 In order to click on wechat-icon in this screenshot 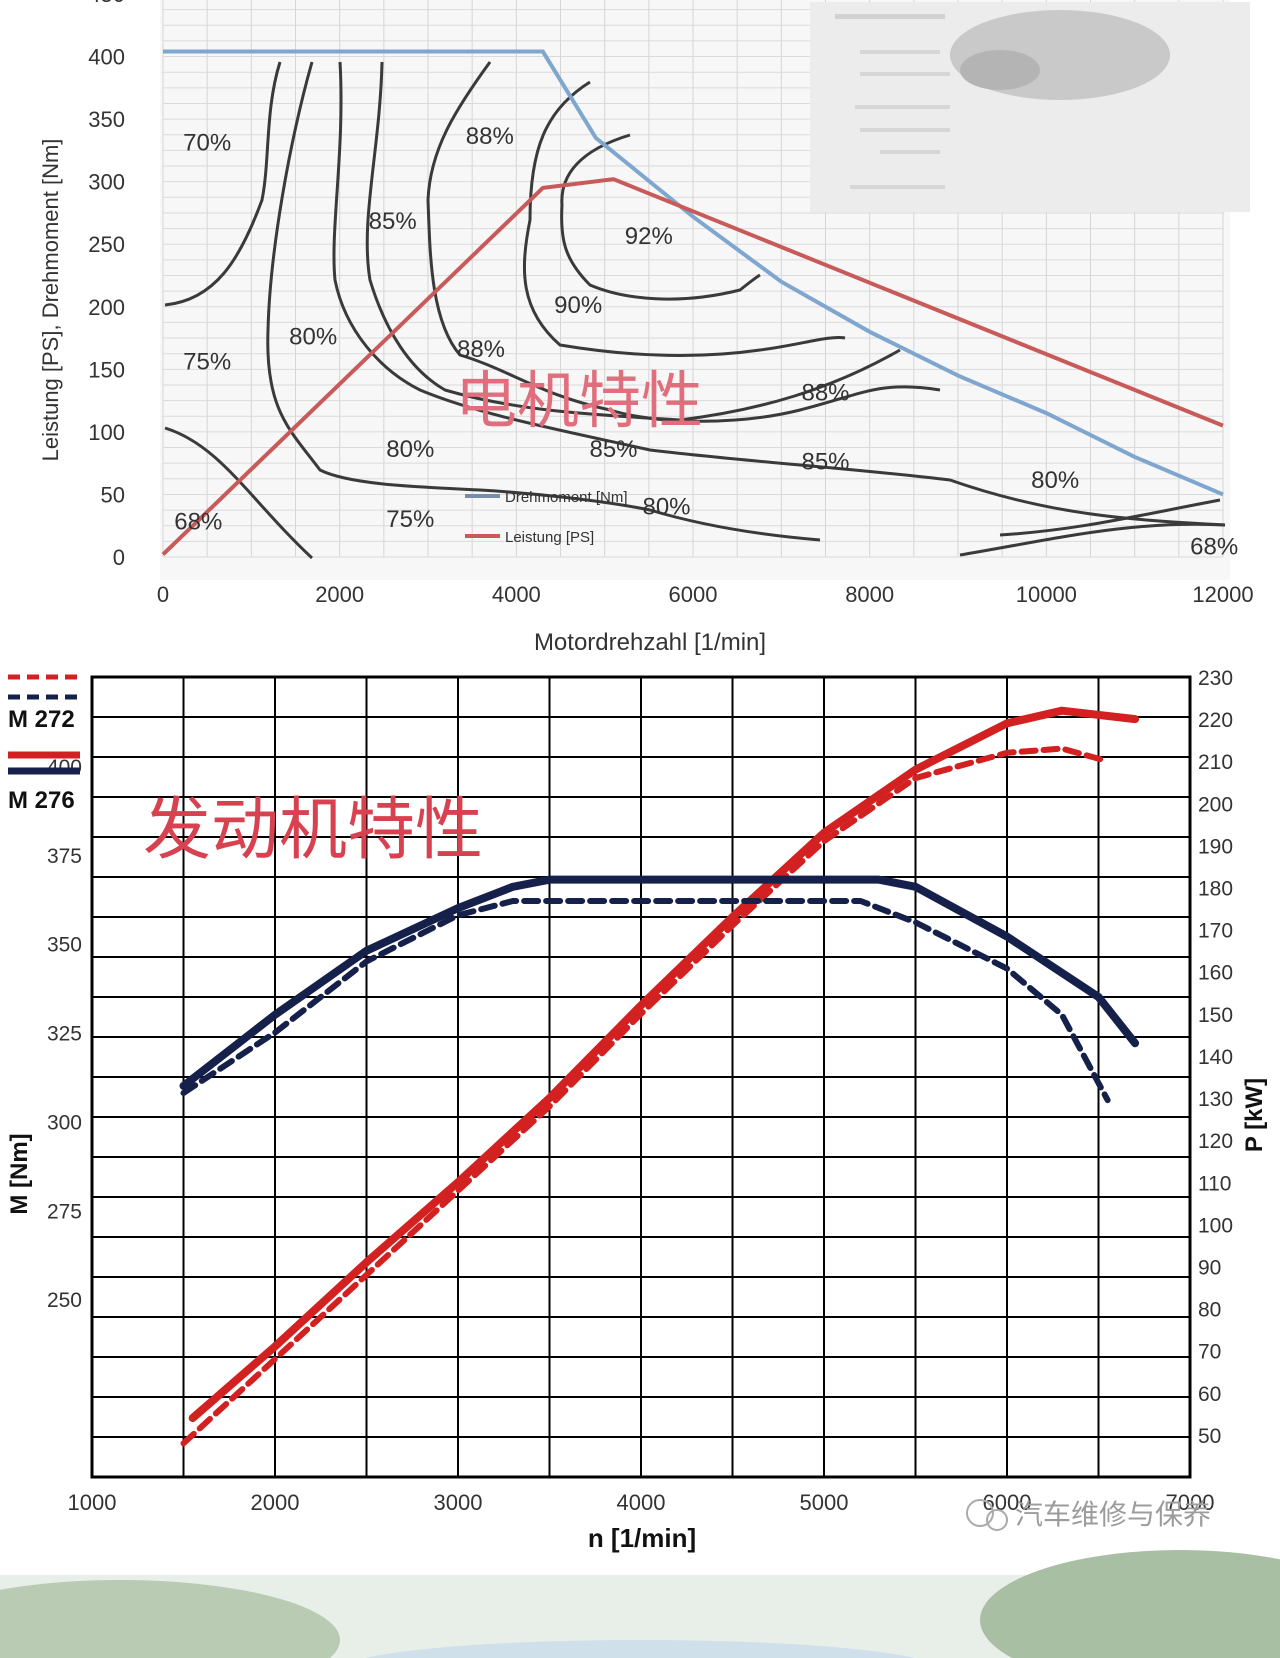, I will do `click(980, 1513)`.